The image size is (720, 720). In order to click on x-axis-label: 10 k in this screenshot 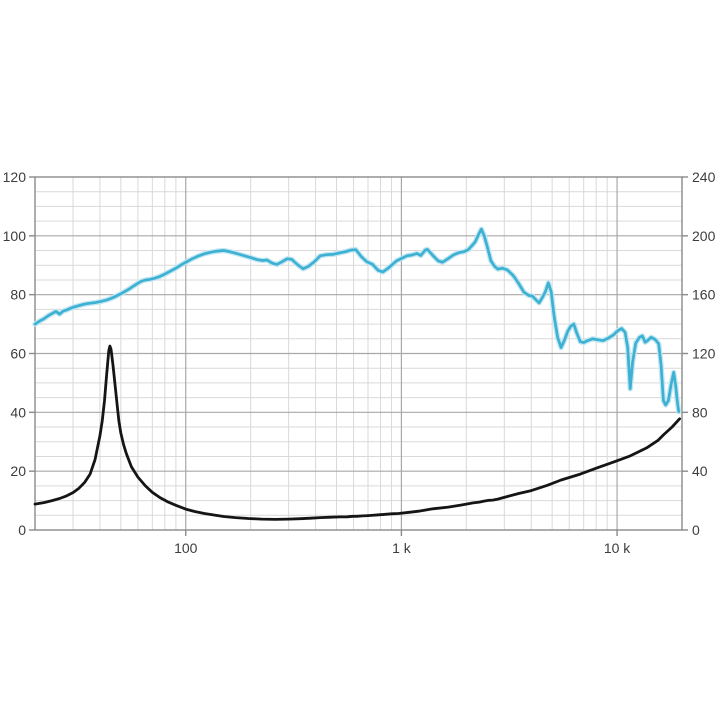, I will do `click(617, 548)`.